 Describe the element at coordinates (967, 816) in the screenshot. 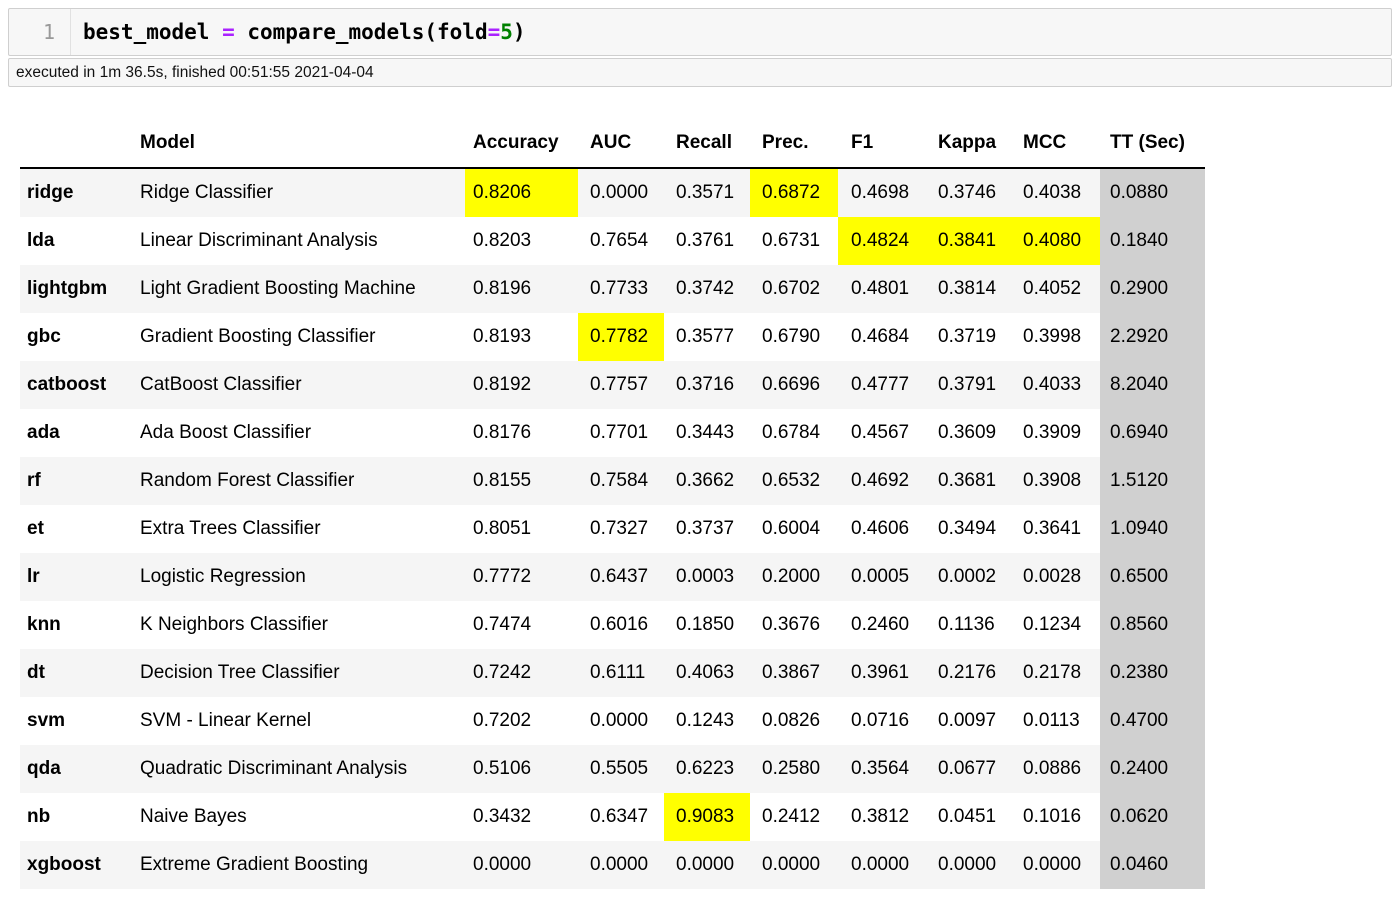

I see `cell-kappa: 0.0451` at that location.